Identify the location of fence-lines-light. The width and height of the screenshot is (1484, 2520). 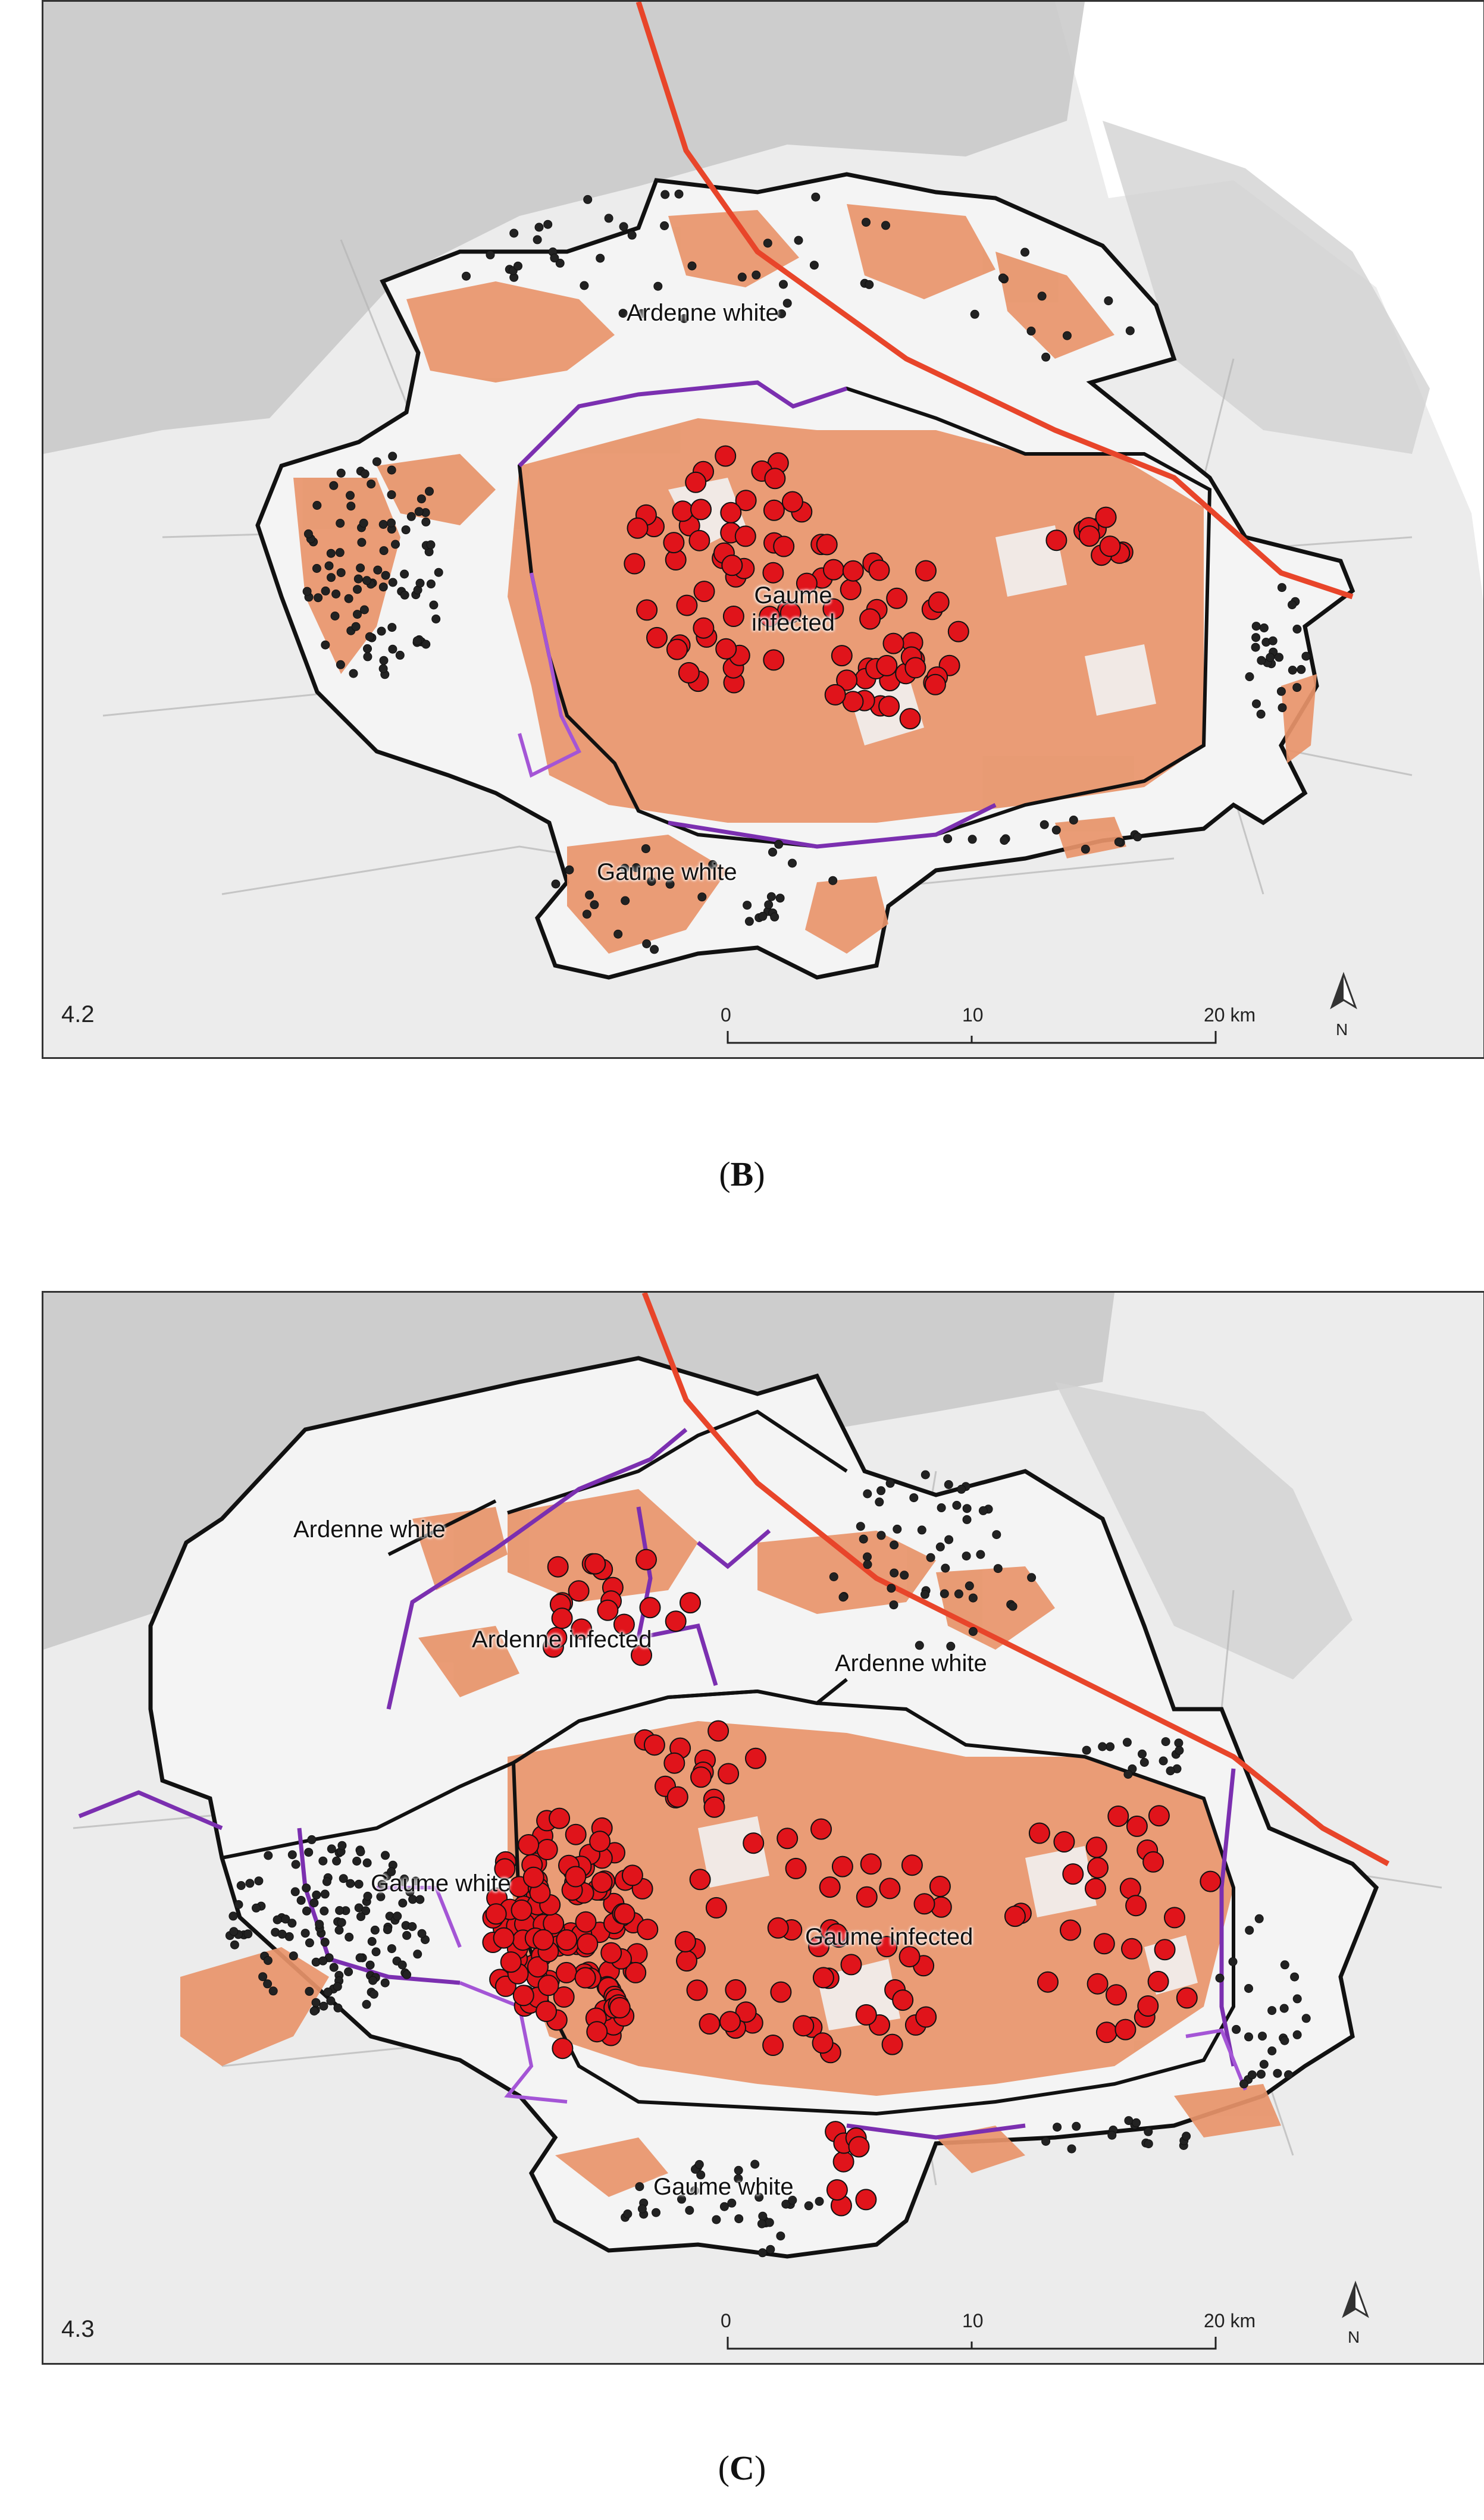
(812, 1995).